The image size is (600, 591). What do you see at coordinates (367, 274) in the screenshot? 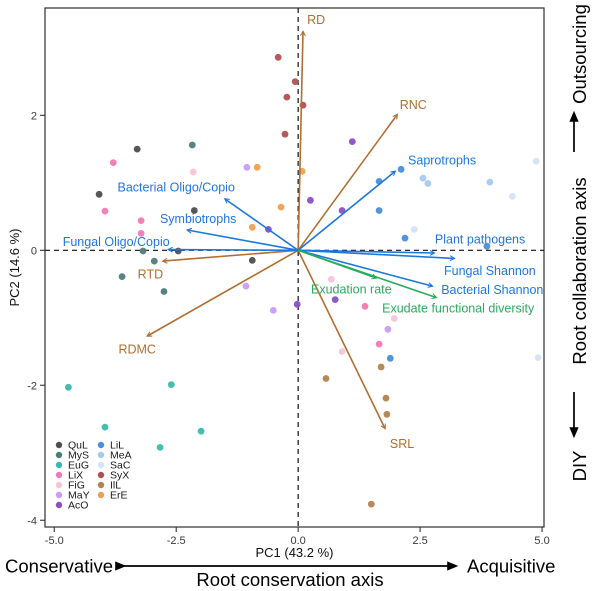
I see `loading-arrow-exudate-functional-diversity` at bounding box center [367, 274].